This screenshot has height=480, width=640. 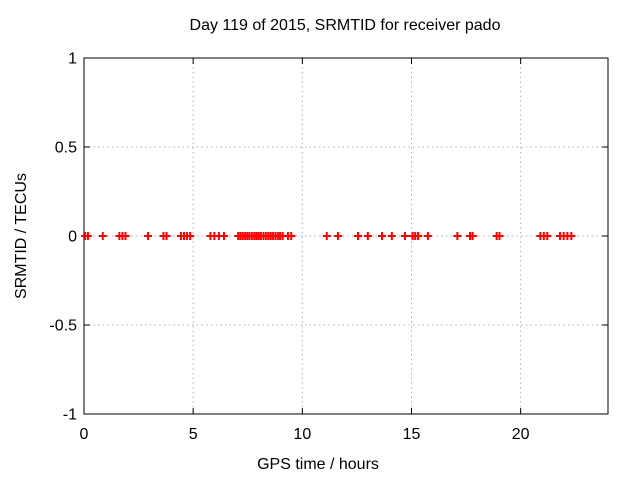 What do you see at coordinates (193, 434) in the screenshot?
I see `x-tick-label: 5` at bounding box center [193, 434].